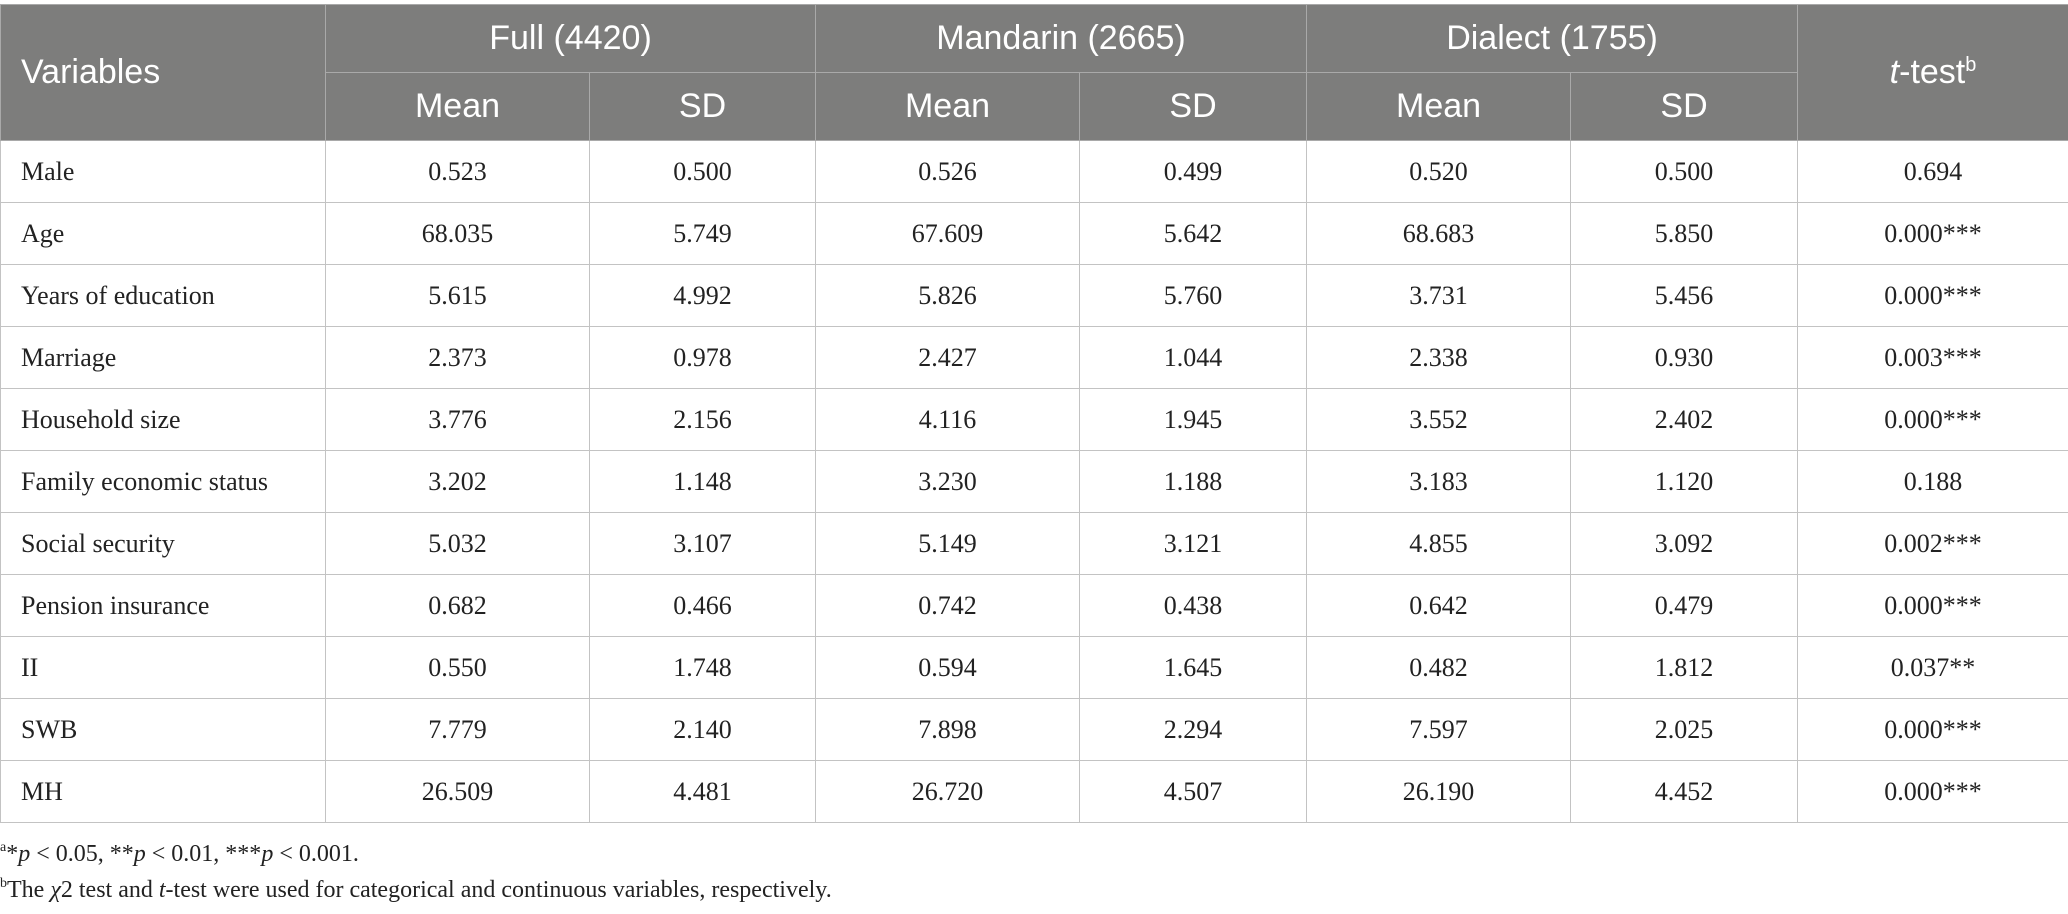 This screenshot has height=914, width=2068. Describe the element at coordinates (1193, 791) in the screenshot. I see `cell-mandarin-sd: 4.507` at that location.